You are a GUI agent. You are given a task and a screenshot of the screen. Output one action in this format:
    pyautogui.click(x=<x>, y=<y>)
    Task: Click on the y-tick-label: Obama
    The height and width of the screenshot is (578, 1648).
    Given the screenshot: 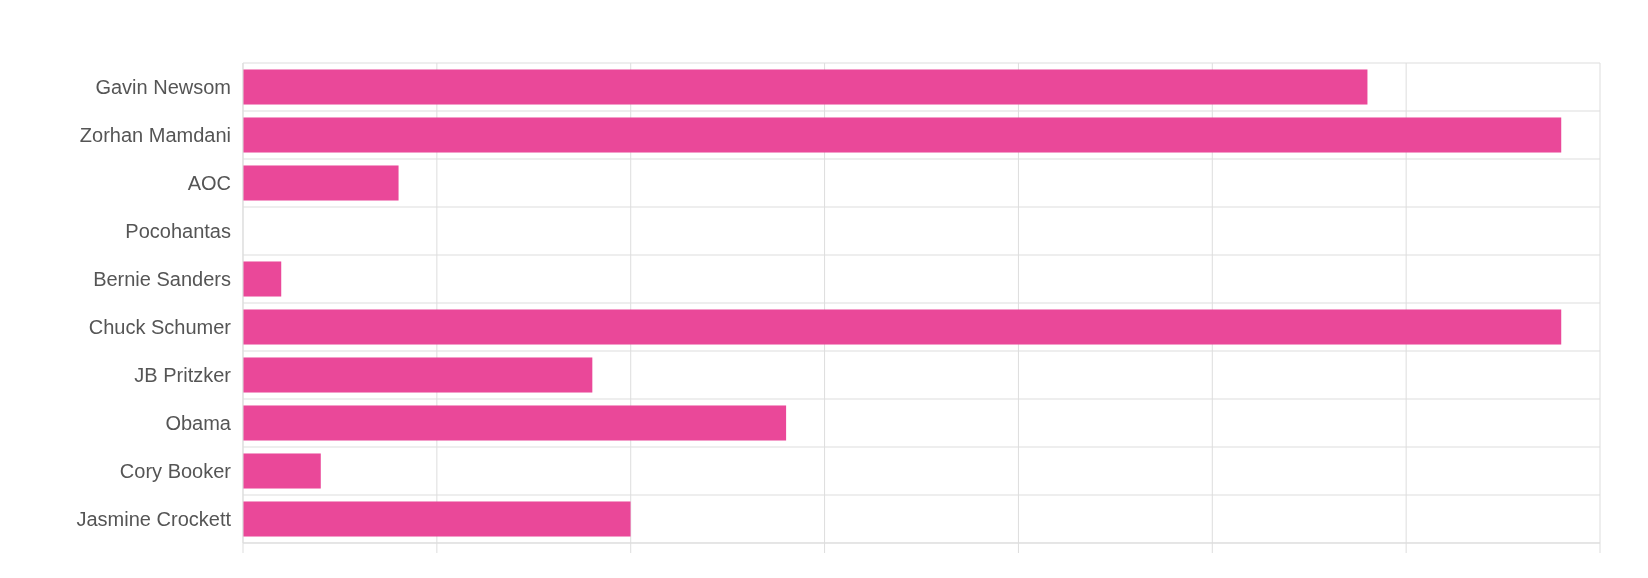 What is the action you would take?
    pyautogui.click(x=198, y=423)
    